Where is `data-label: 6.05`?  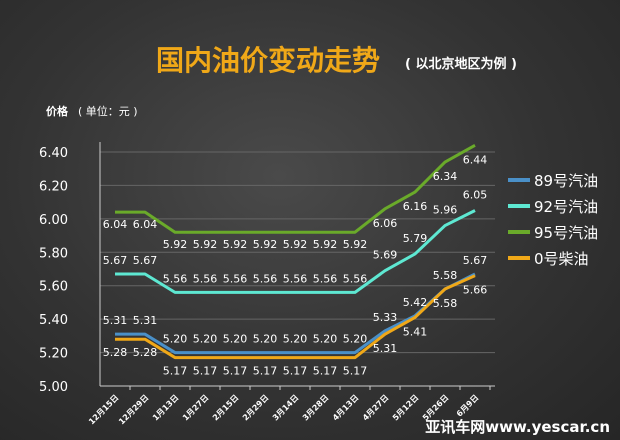 data-label: 6.05 is located at coordinates (475, 195).